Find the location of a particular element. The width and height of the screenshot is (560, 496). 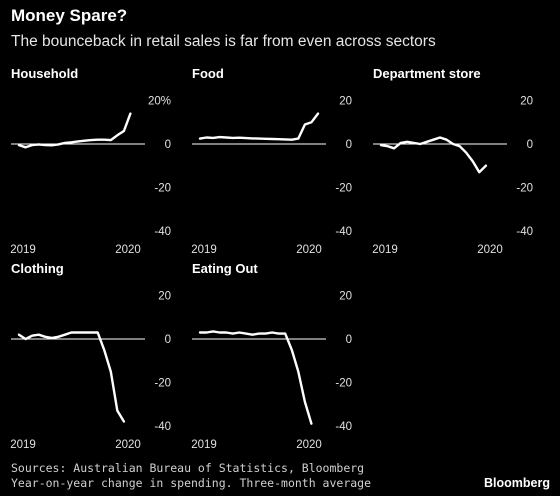

department-store-y-tick-label: 0 is located at coordinates (530, 145).